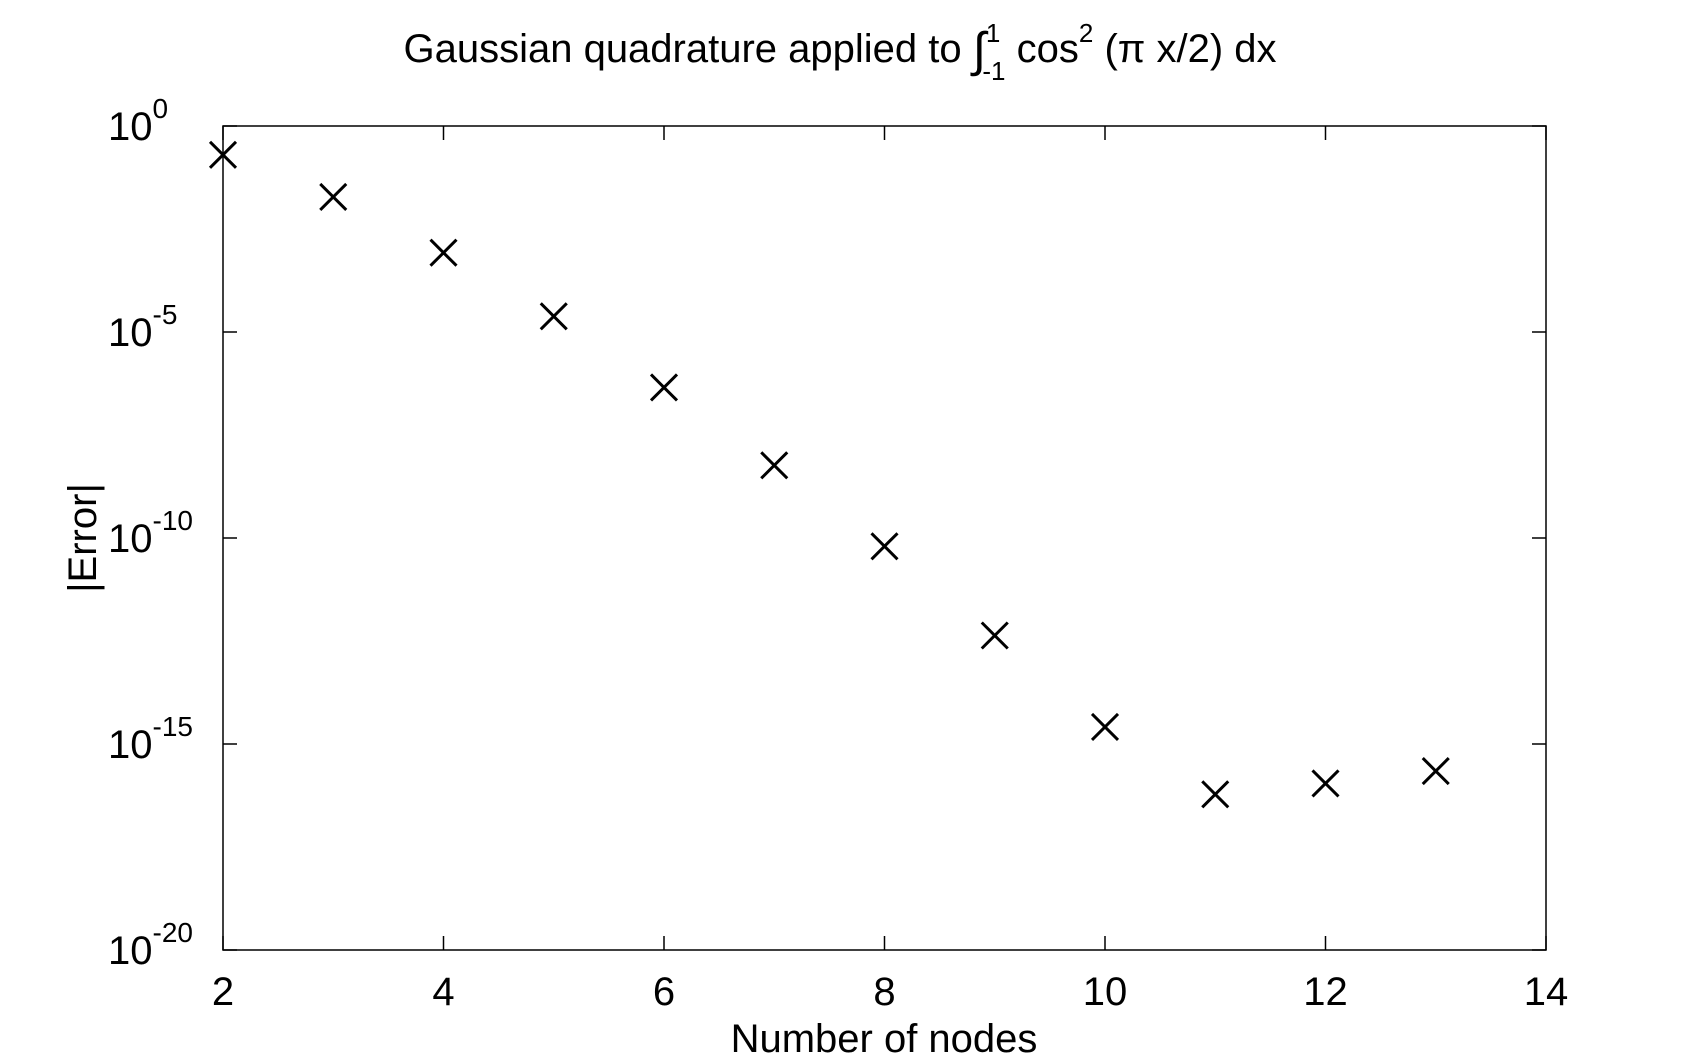 The height and width of the screenshot is (1057, 1690). What do you see at coordinates (664, 992) in the screenshot?
I see `x-tick-label: 6` at bounding box center [664, 992].